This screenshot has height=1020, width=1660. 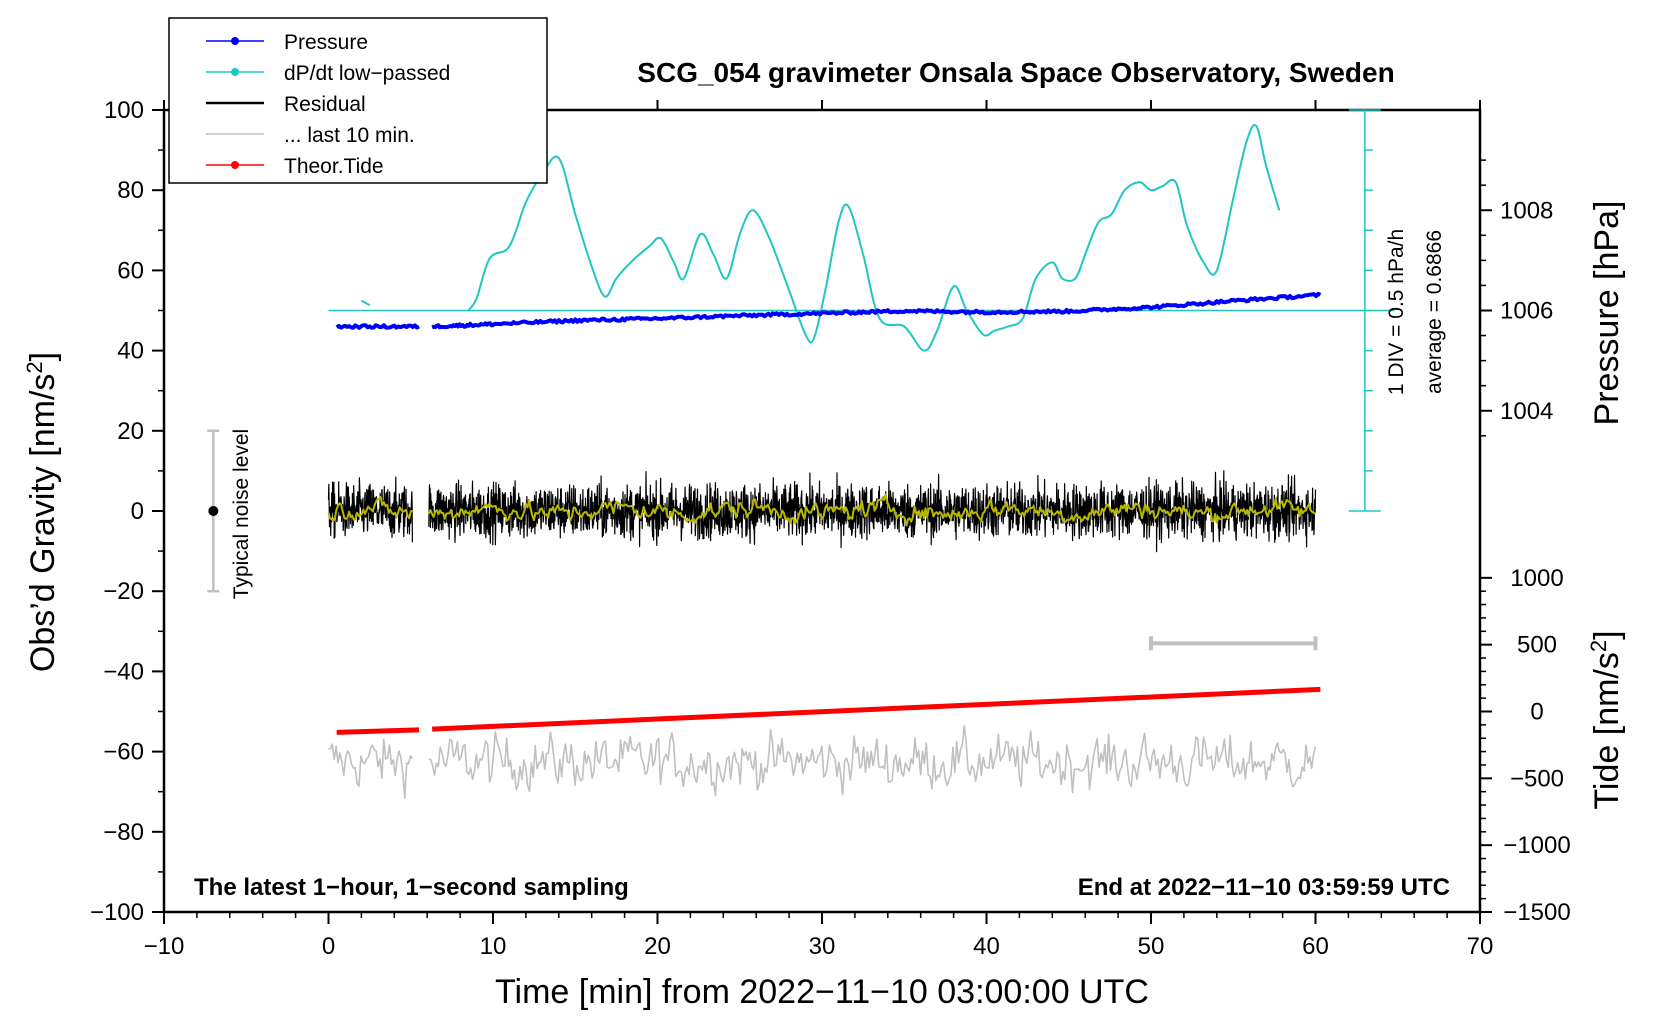 I want to click on y-axis-title-tide: Tide [nm/s2], so click(x=1606, y=719).